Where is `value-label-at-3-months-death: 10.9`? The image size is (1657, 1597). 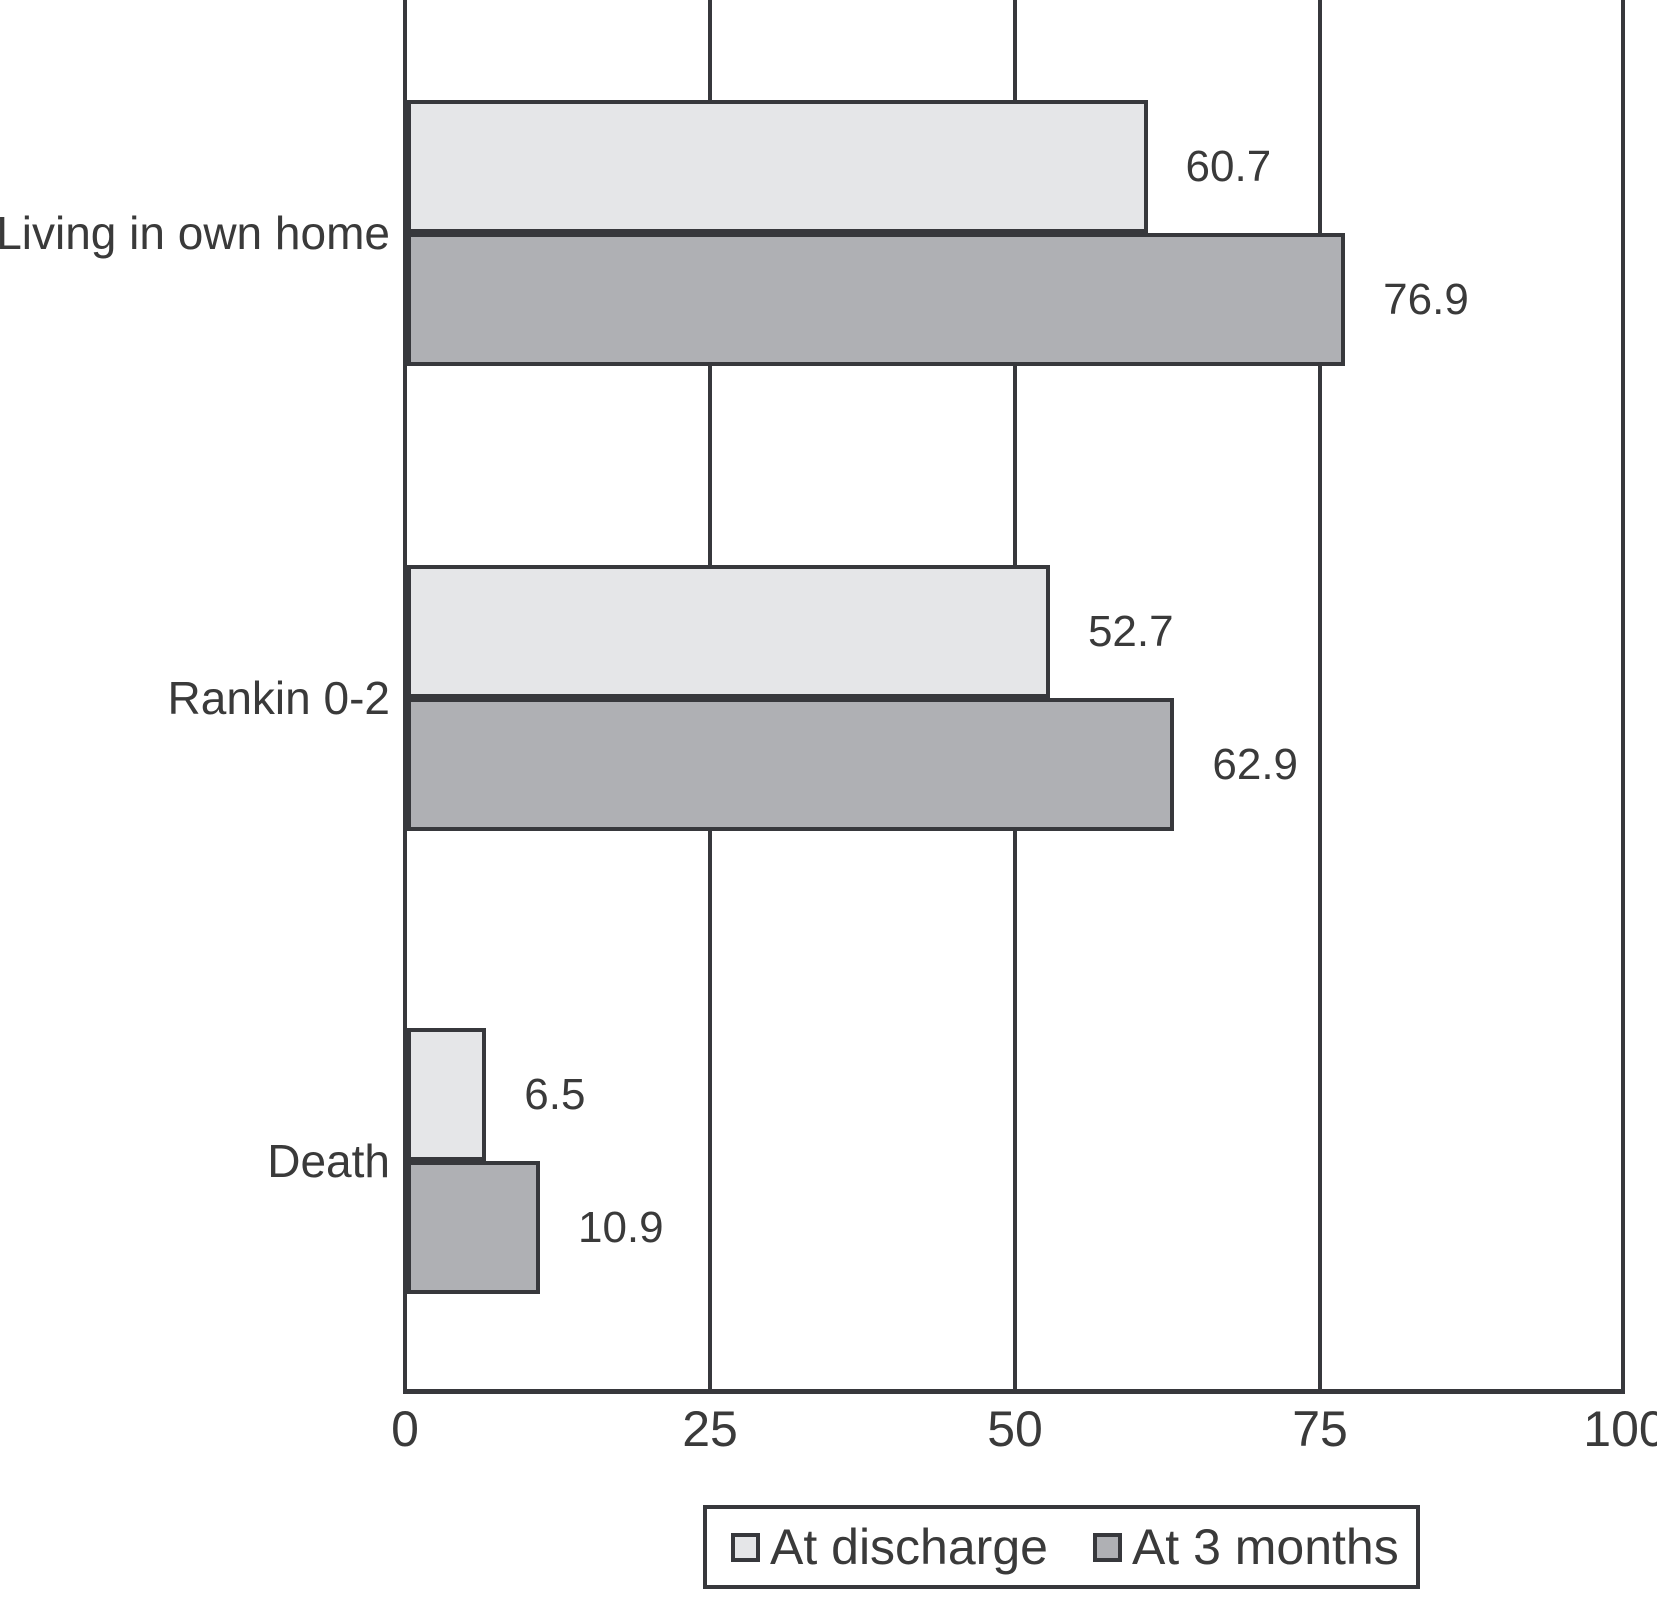
value-label-at-3-months-death: 10.9 is located at coordinates (620, 1227).